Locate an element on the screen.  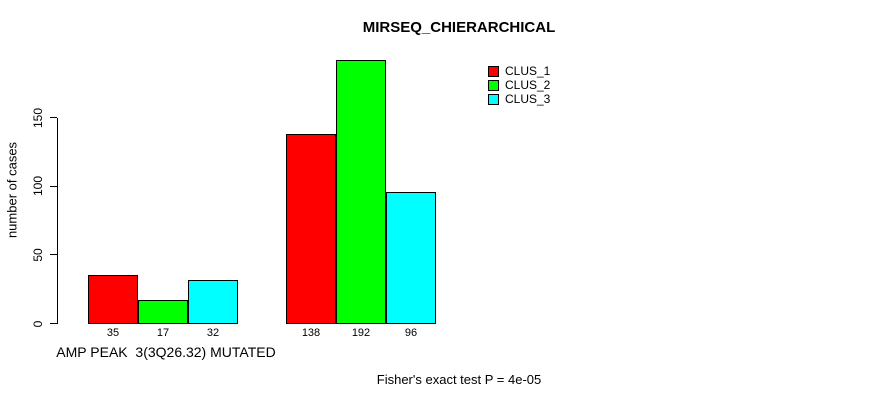
bar-value-label: 138 is located at coordinates (311, 333).